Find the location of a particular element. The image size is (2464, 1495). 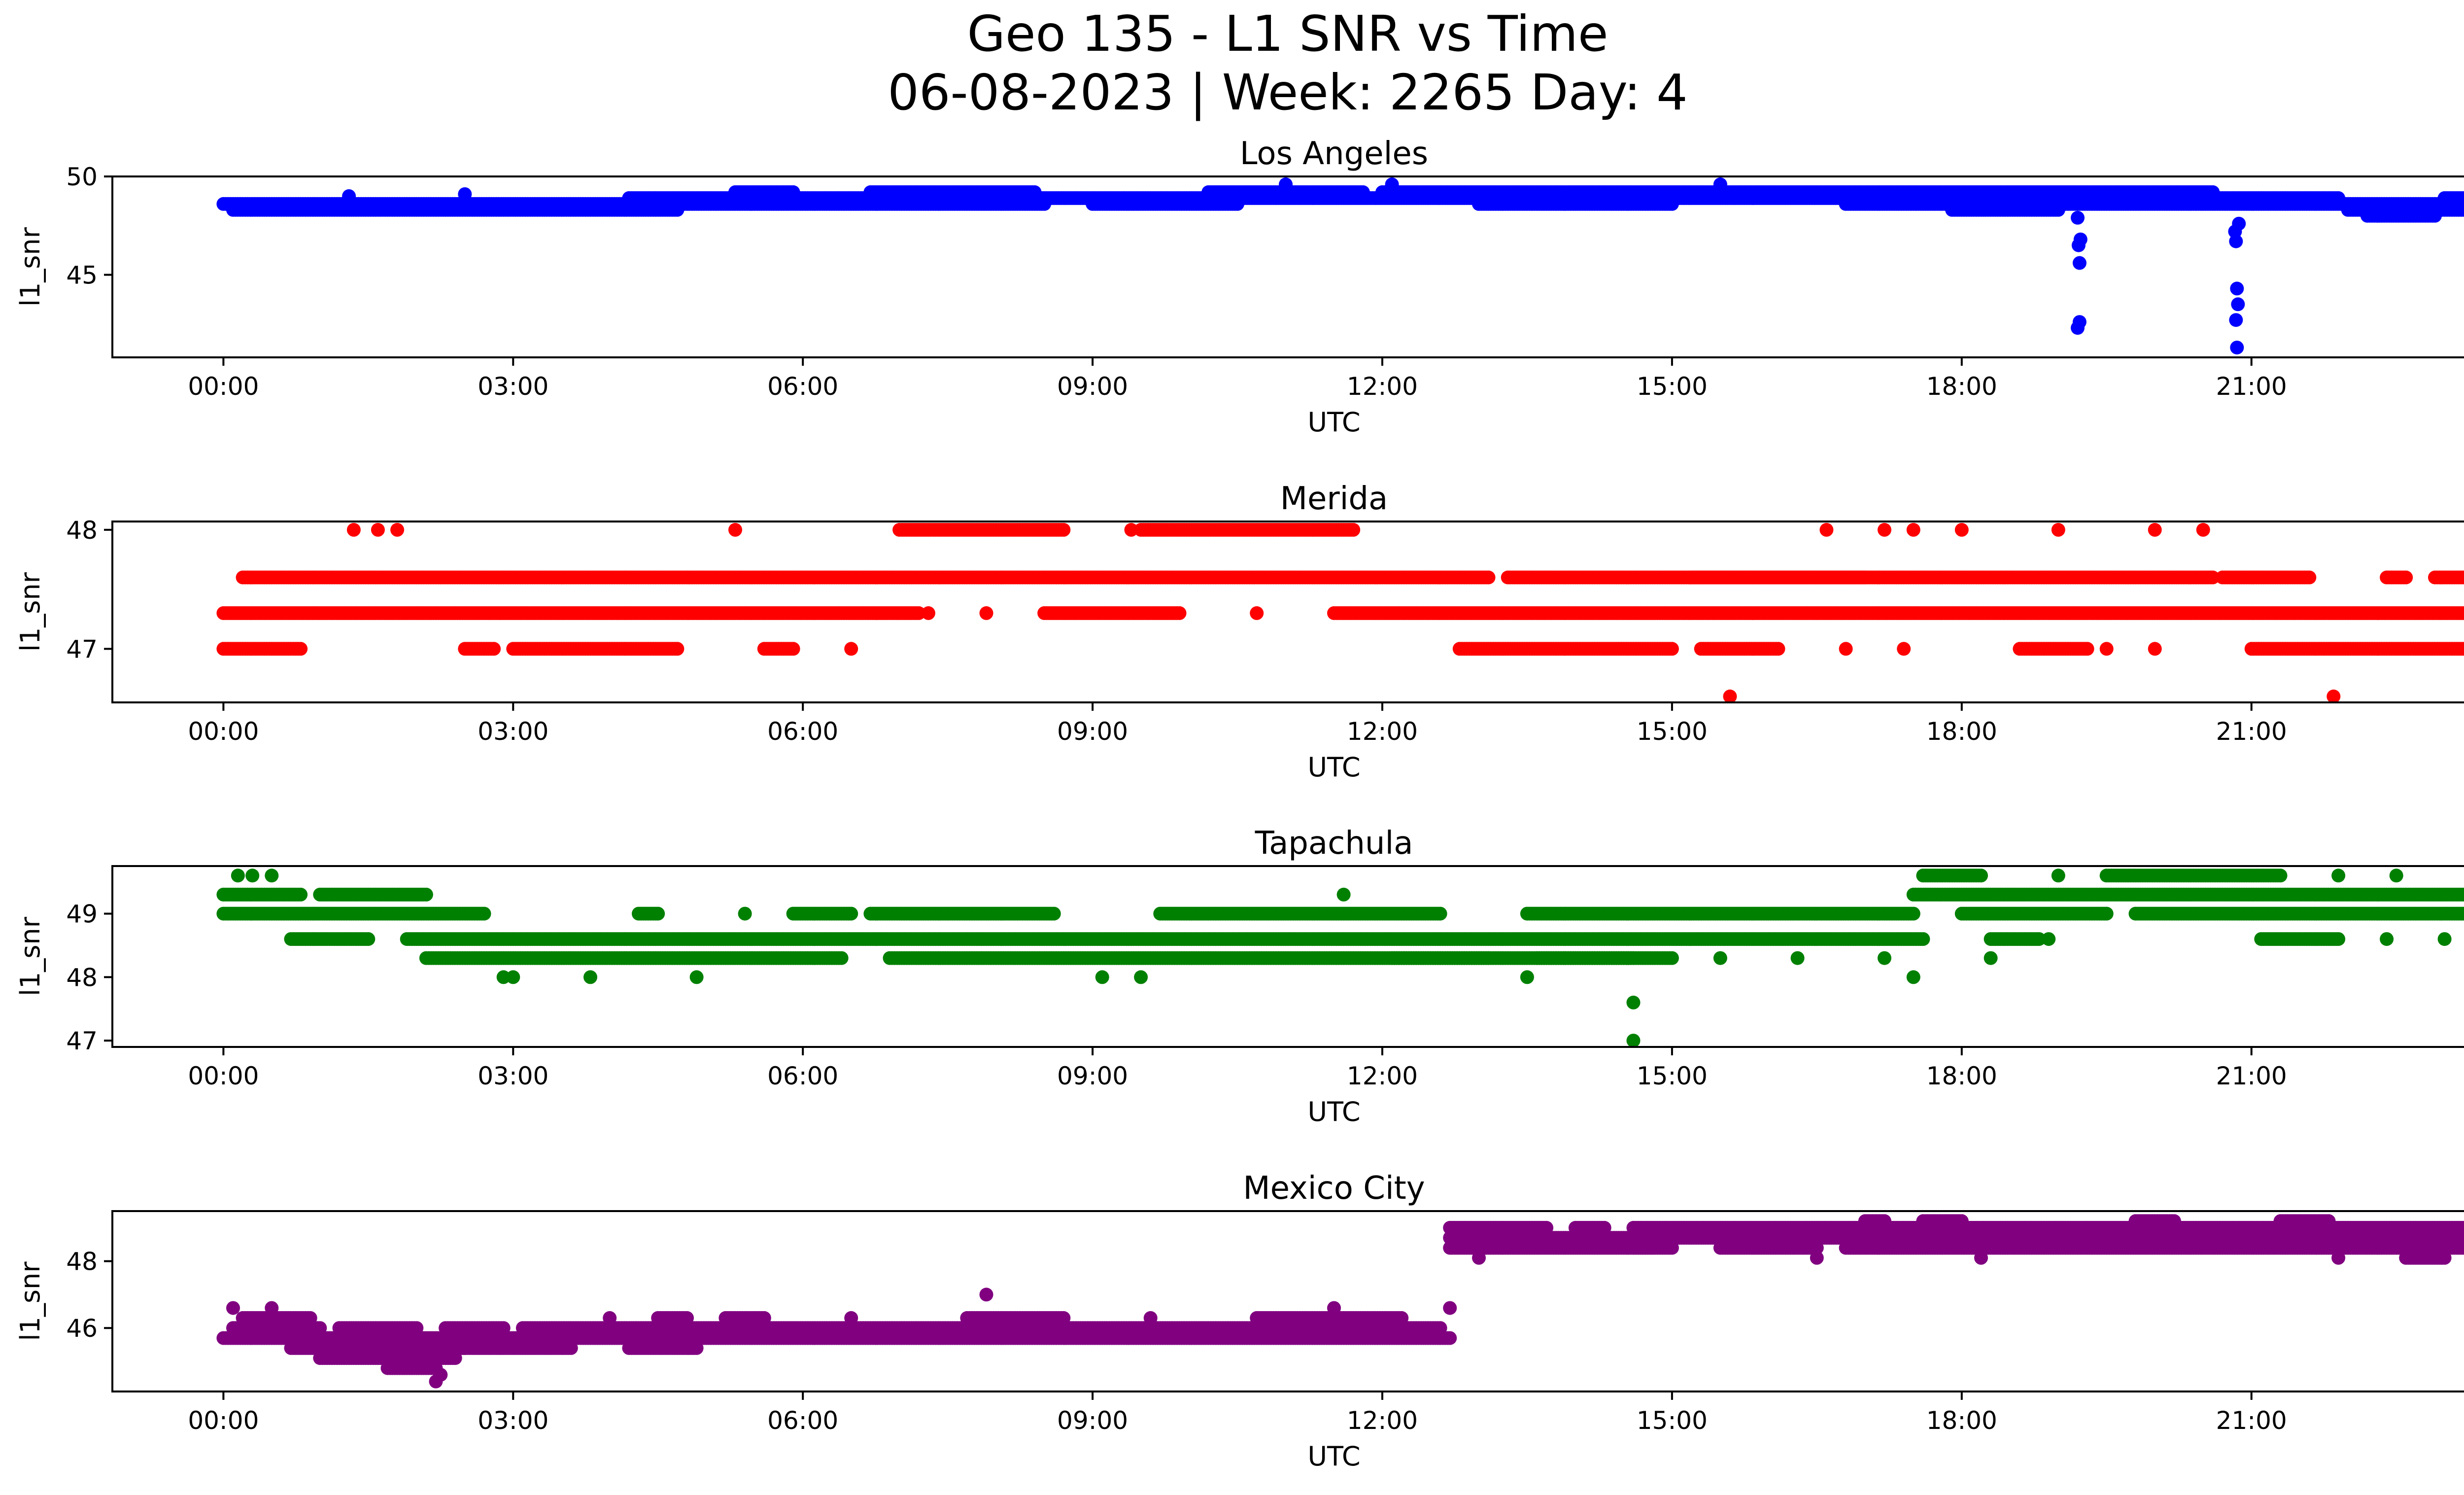

y-tick-label: 48 is located at coordinates (82, 530).